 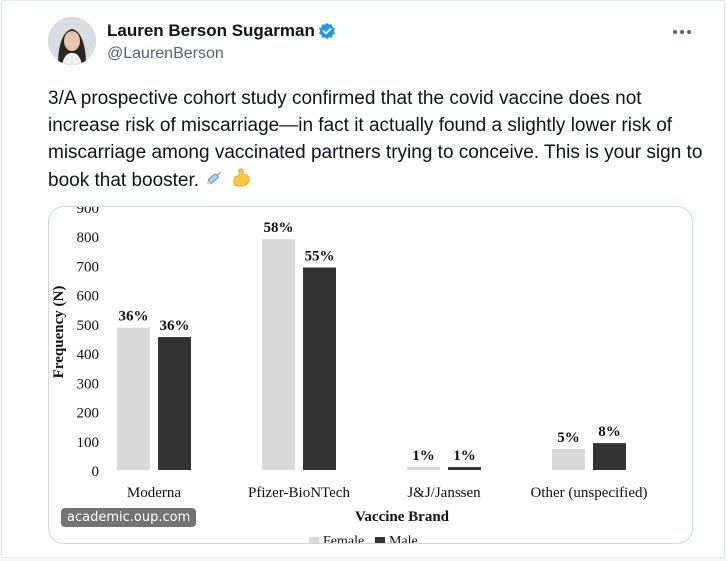 I want to click on avatar, so click(x=72, y=41).